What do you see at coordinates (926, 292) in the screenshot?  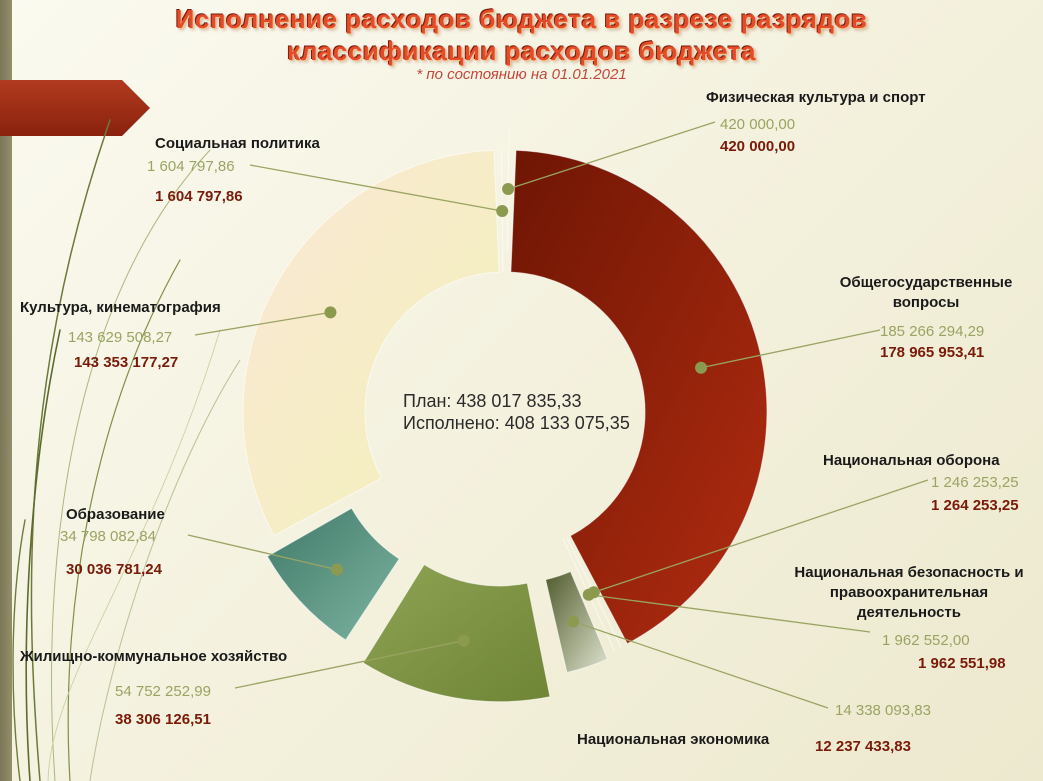 I see `label-general: Общегосударственные вопросы` at bounding box center [926, 292].